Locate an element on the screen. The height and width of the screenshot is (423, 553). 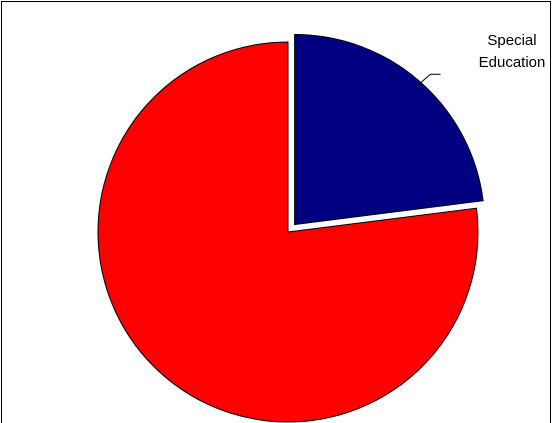
leader-line is located at coordinates (428, 80).